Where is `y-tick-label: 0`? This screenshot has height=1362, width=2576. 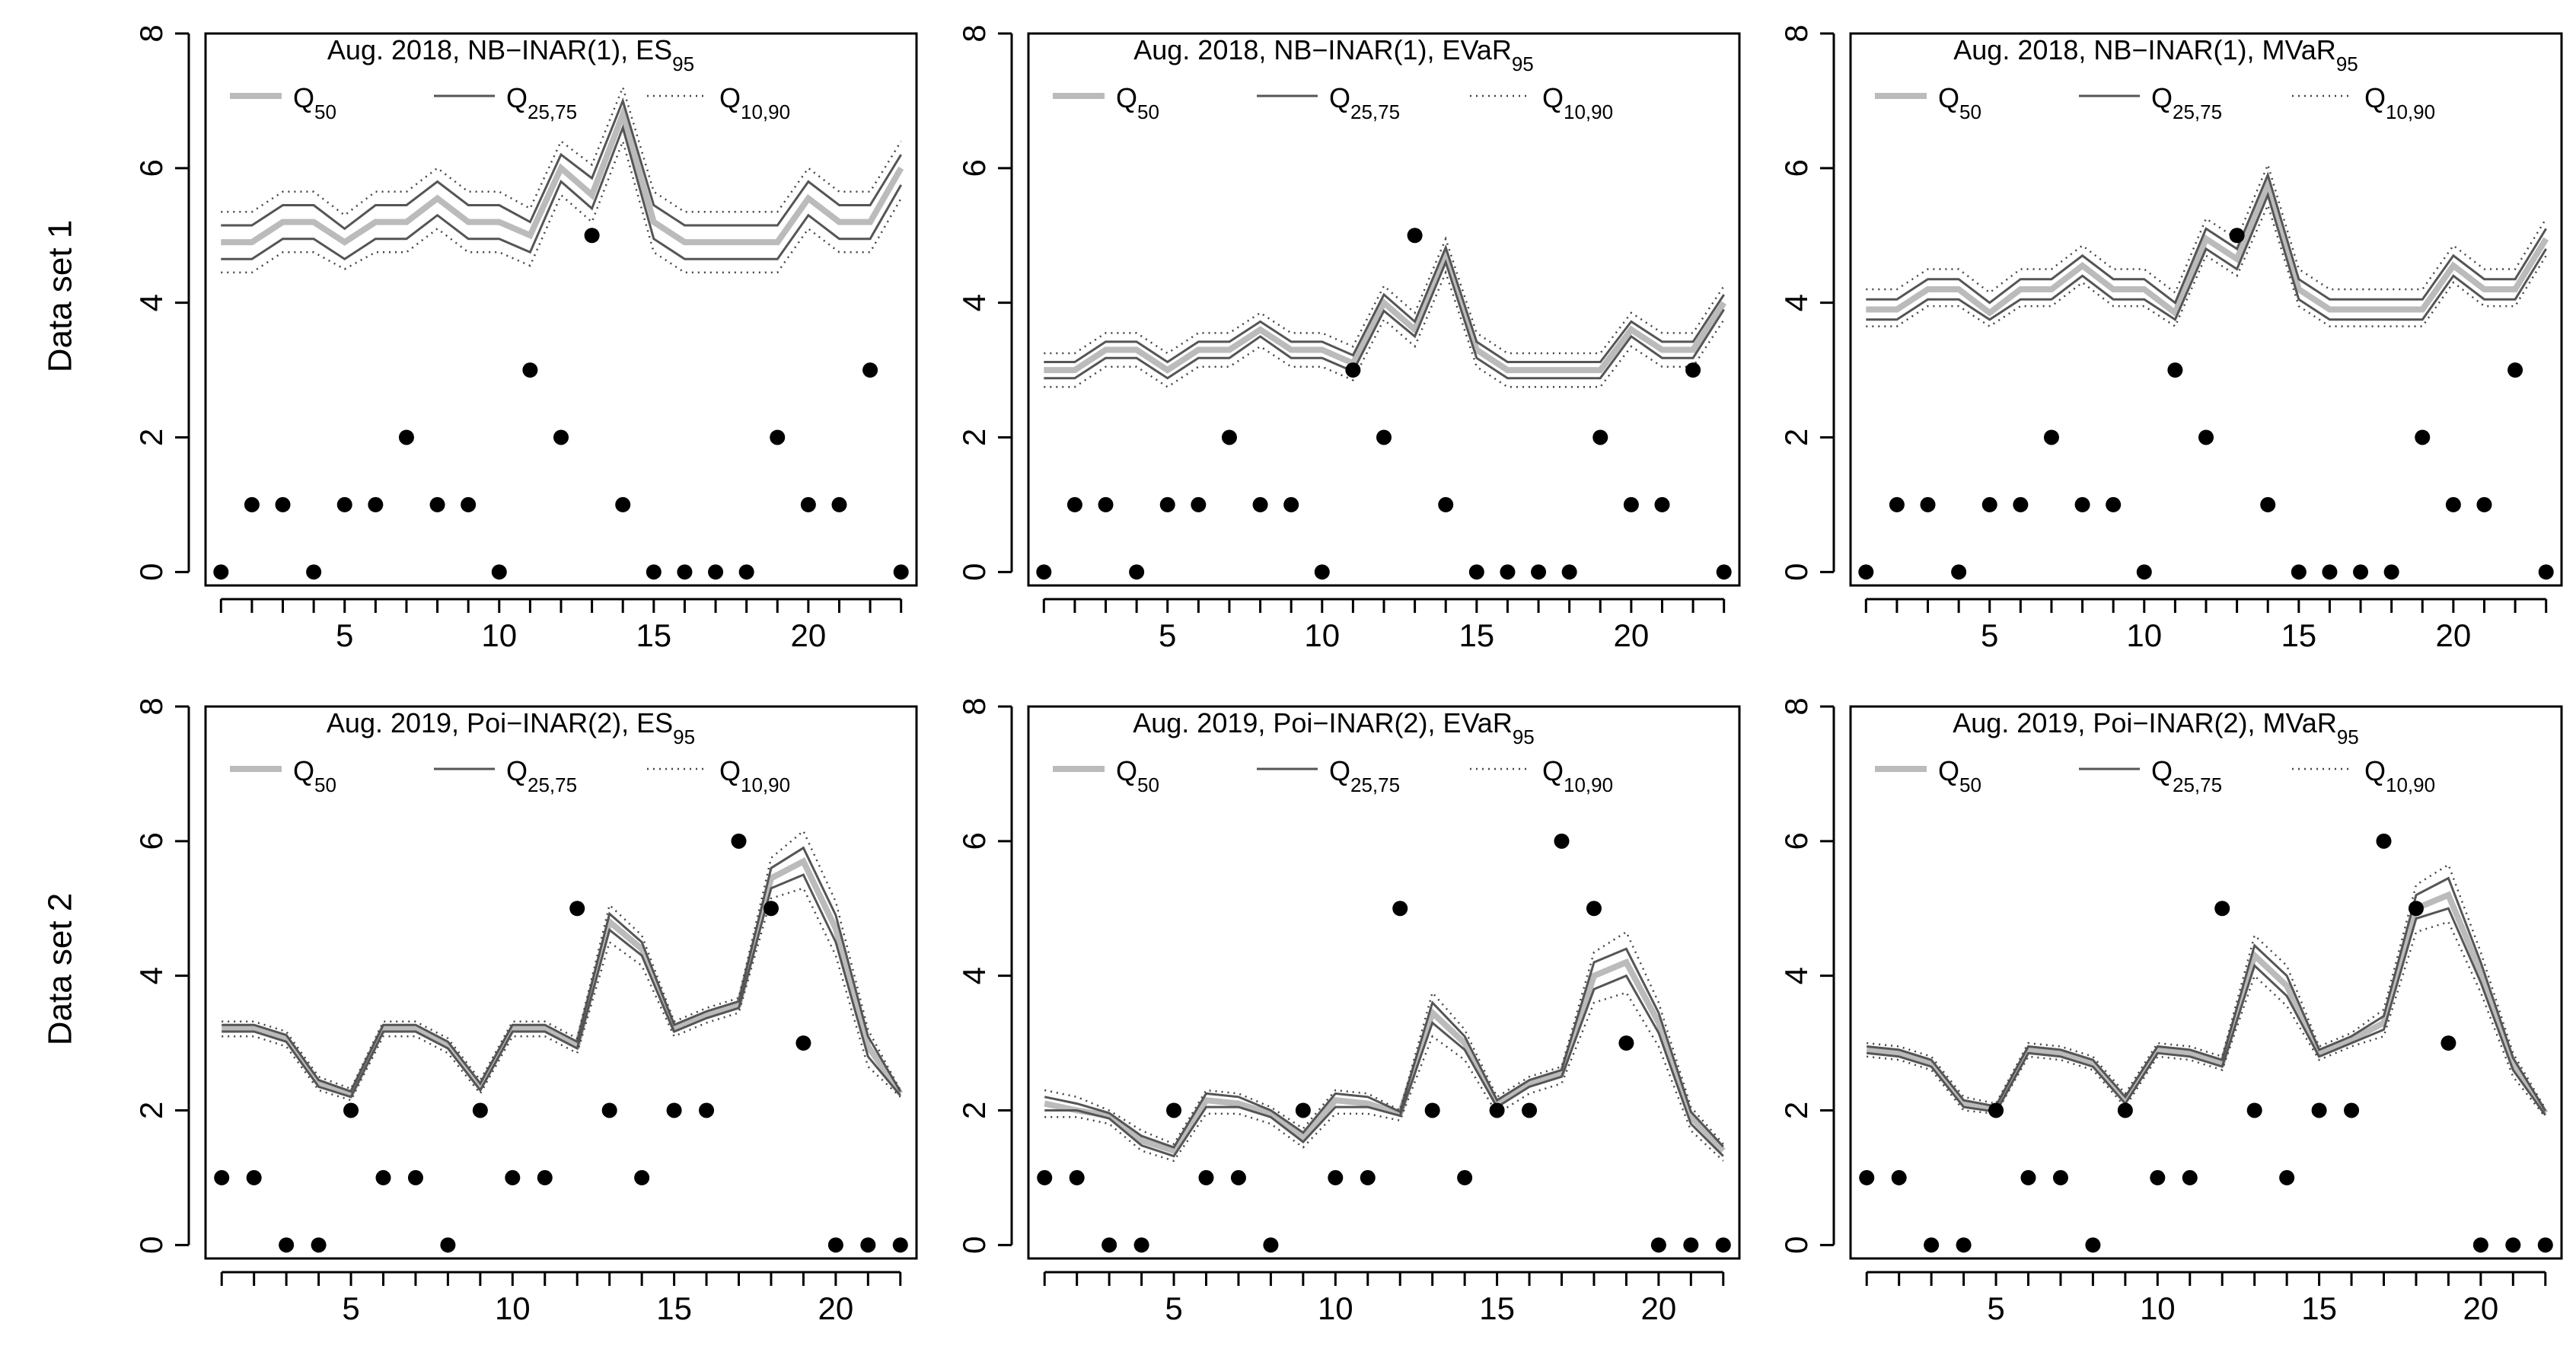
y-tick-label: 0 is located at coordinates (1796, 1245).